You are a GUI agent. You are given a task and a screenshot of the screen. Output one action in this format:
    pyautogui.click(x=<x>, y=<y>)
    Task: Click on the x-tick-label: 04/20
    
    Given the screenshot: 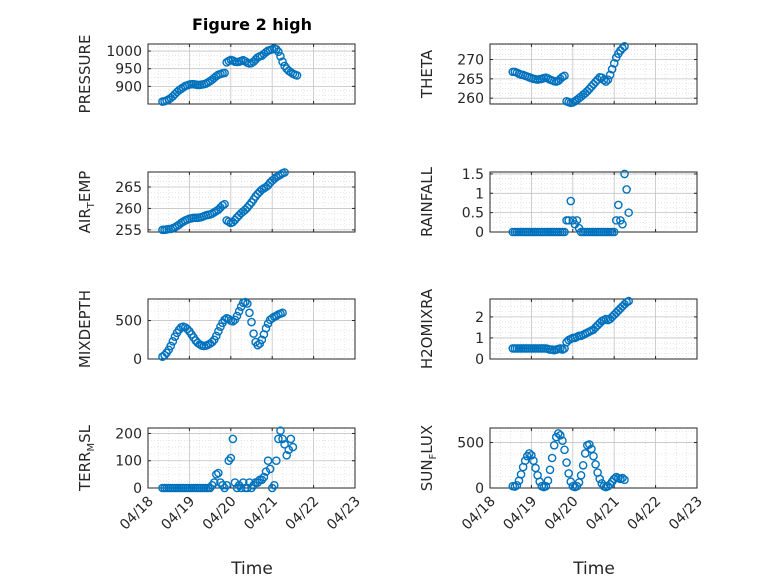 What is the action you would take?
    pyautogui.click(x=562, y=514)
    